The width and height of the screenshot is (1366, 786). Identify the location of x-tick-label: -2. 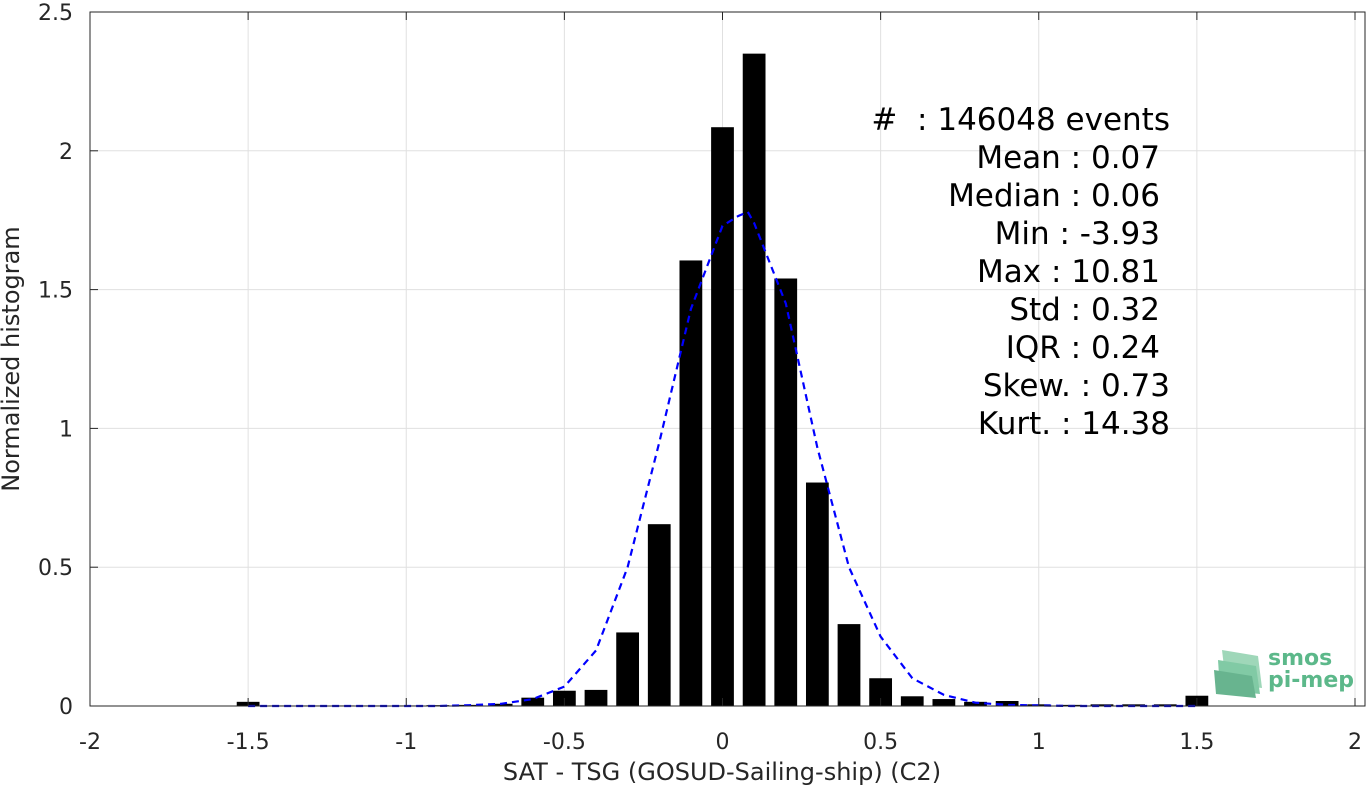
(90, 742).